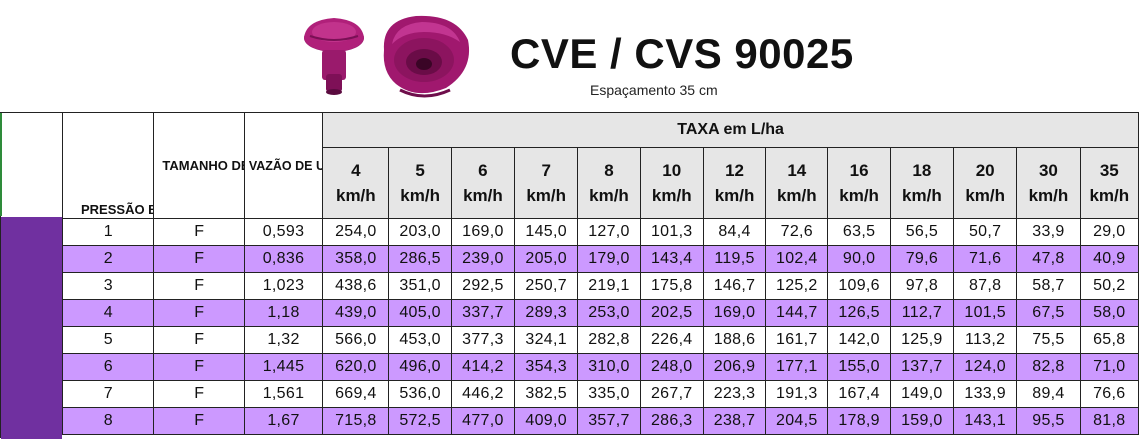 This screenshot has width=1140, height=440. I want to click on speed-header-3: 7 km/h, so click(546, 183).